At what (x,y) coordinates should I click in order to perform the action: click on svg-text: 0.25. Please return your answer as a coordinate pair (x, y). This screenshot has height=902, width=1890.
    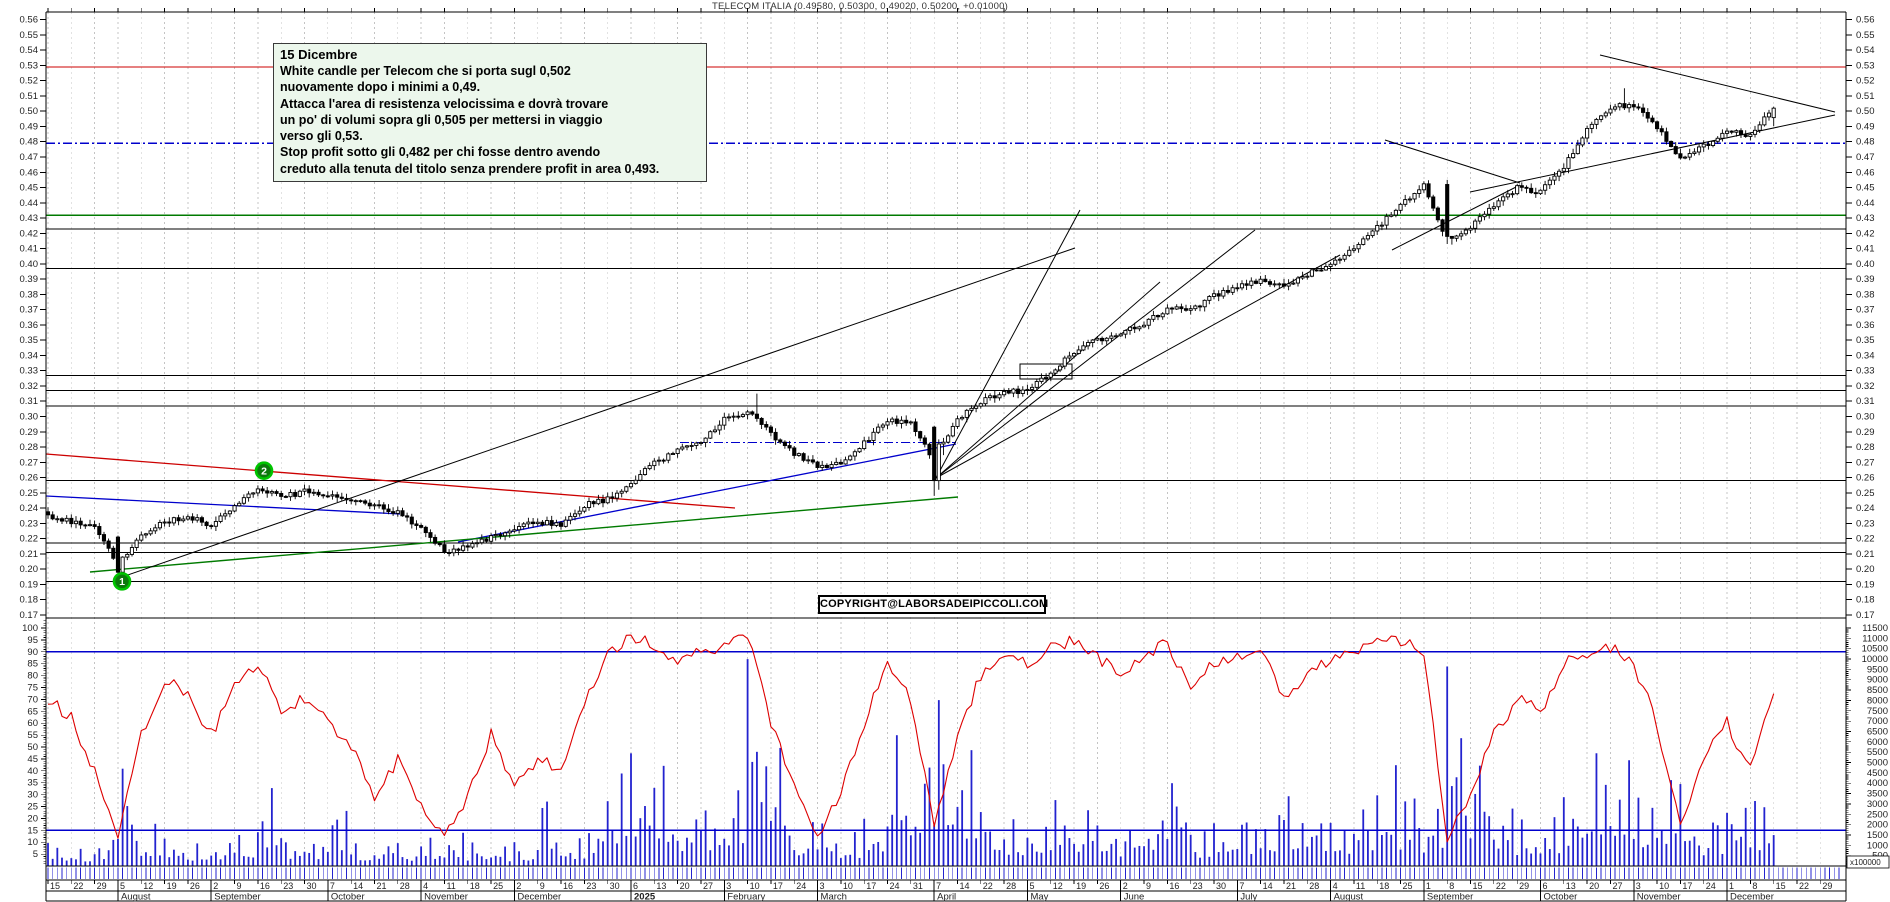
    Looking at the image, I should click on (29, 493).